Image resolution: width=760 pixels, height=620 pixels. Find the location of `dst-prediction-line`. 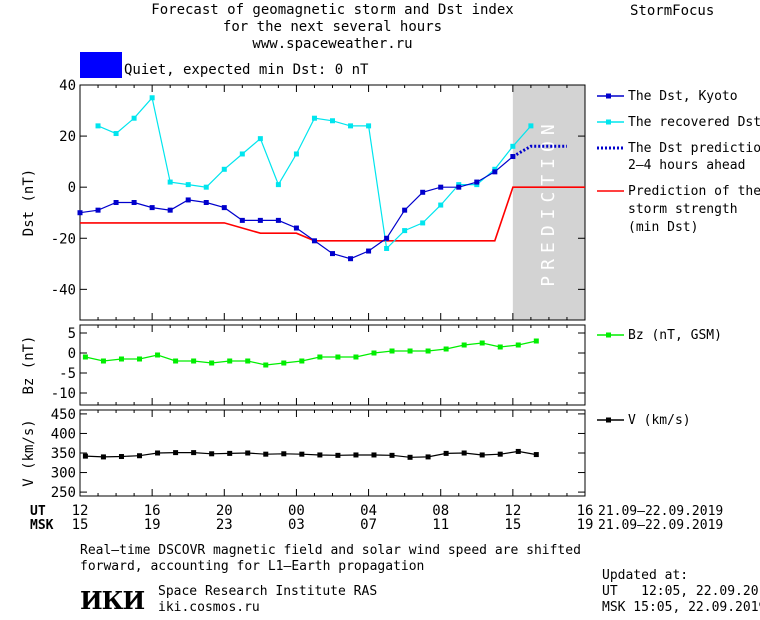

dst-prediction-line is located at coordinates (539, 151).